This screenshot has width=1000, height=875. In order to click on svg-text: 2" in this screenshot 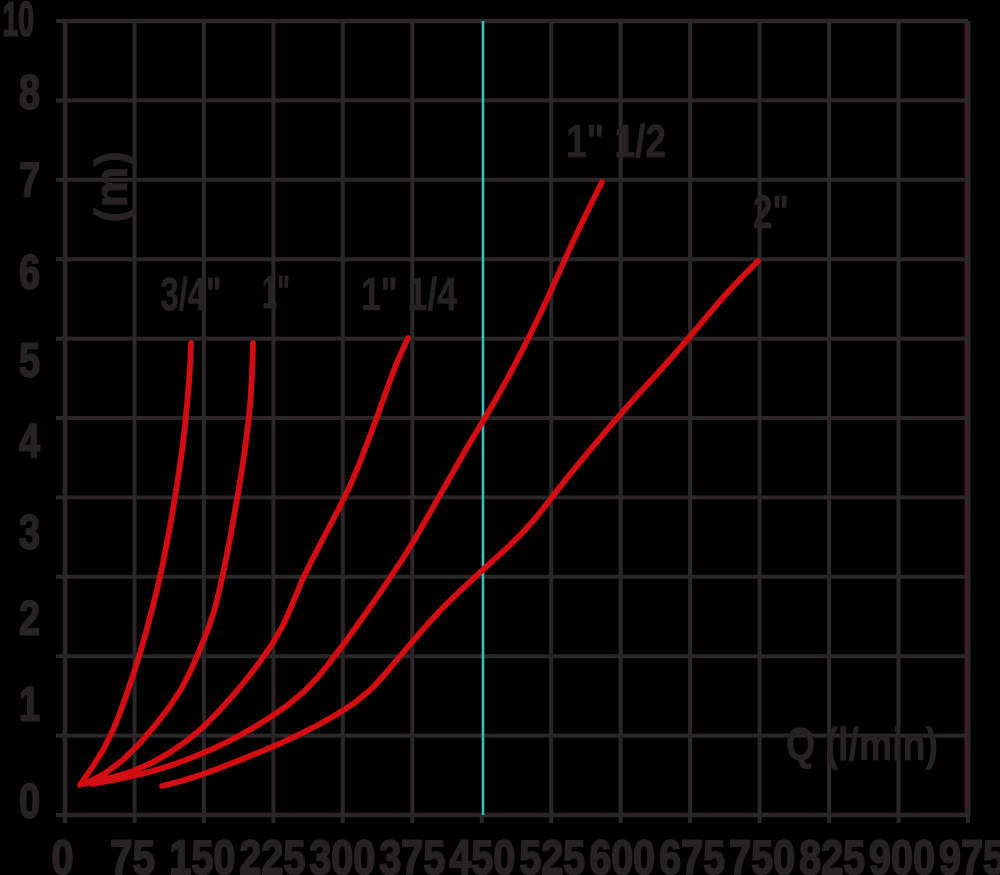, I will do `click(771, 212)`.